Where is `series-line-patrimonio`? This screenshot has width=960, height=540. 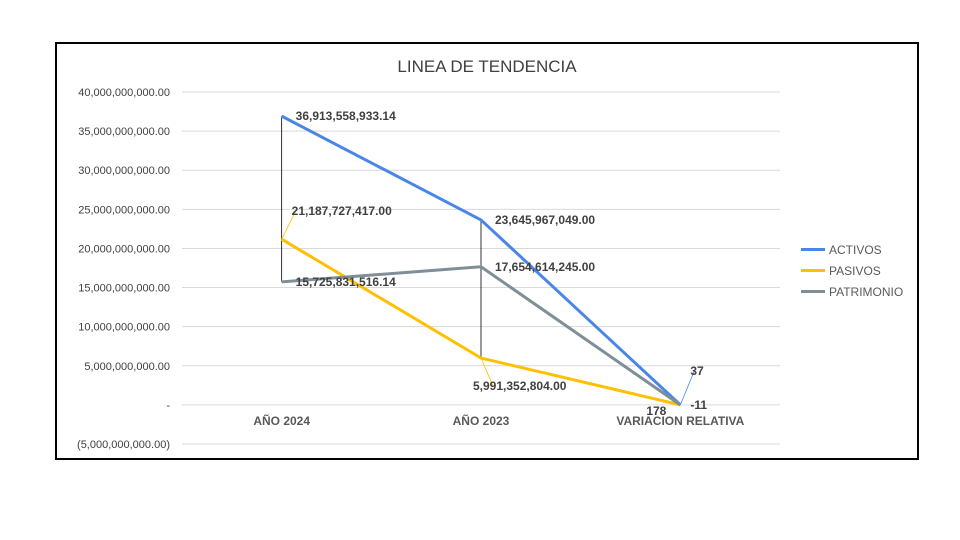
series-line-patrimonio is located at coordinates (481, 336).